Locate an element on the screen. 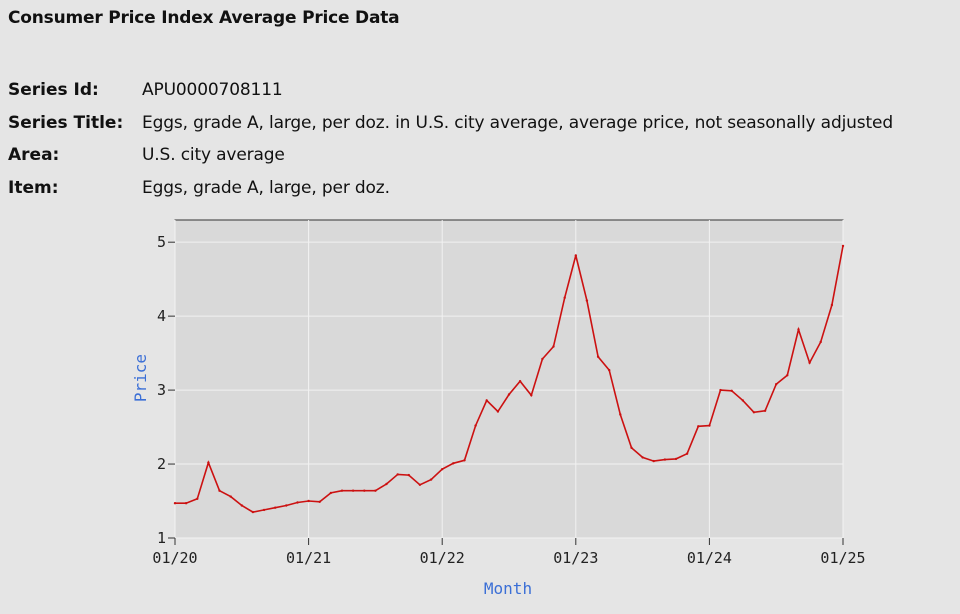 This screenshot has height=614, width=960. series-id-value: APU0000708111 is located at coordinates (212, 90).